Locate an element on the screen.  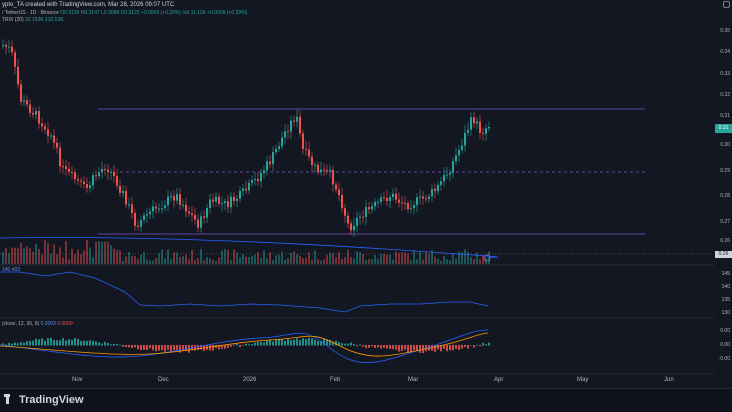
time-label: Jun is located at coordinates (669, 380).